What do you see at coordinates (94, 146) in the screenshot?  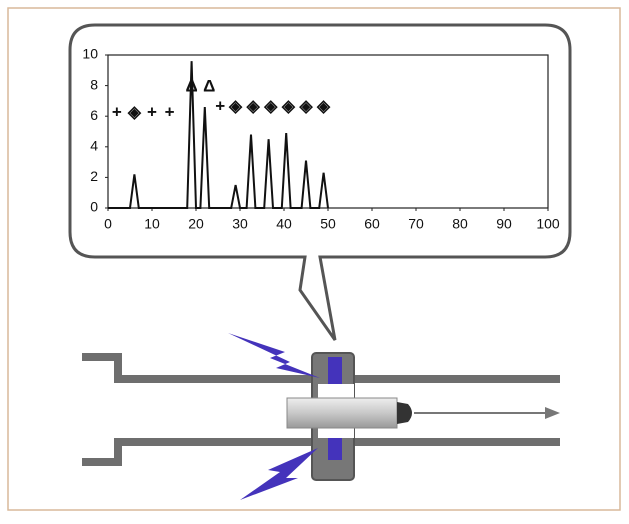 I see `y-tick-label: 4` at bounding box center [94, 146].